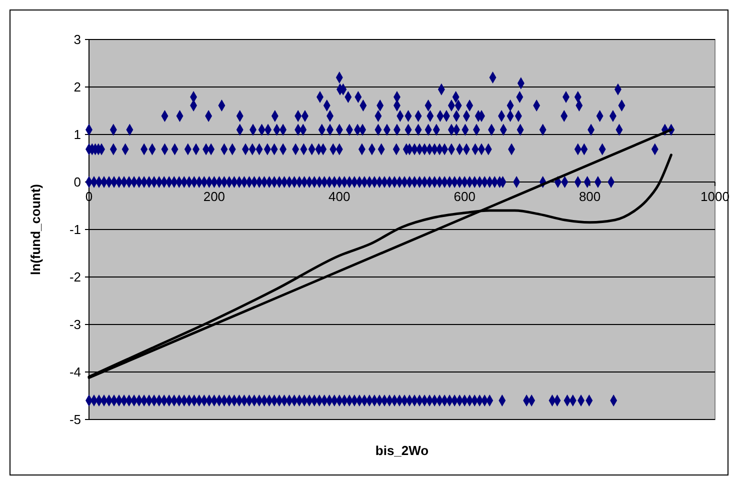 The width and height of the screenshot is (739, 478). Describe the element at coordinates (402, 450) in the screenshot. I see `x-axis-title: bis_2Wo` at that location.